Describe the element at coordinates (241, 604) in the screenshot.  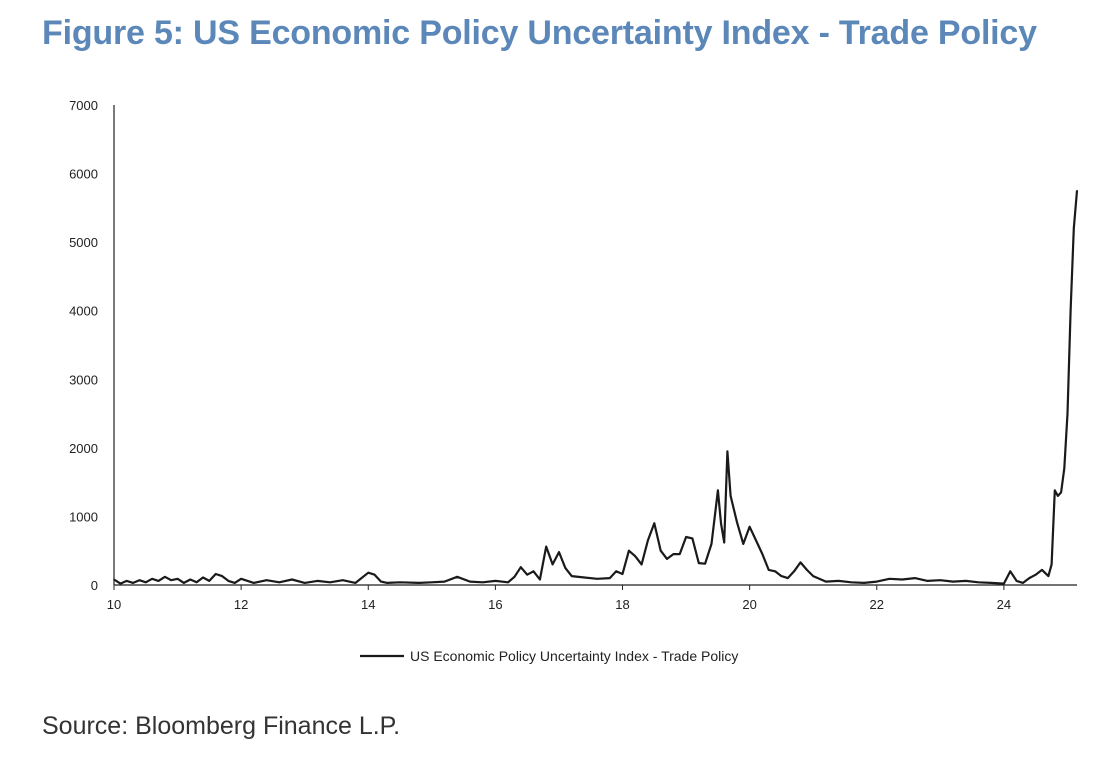
I see `x-tick-label: 12` at that location.